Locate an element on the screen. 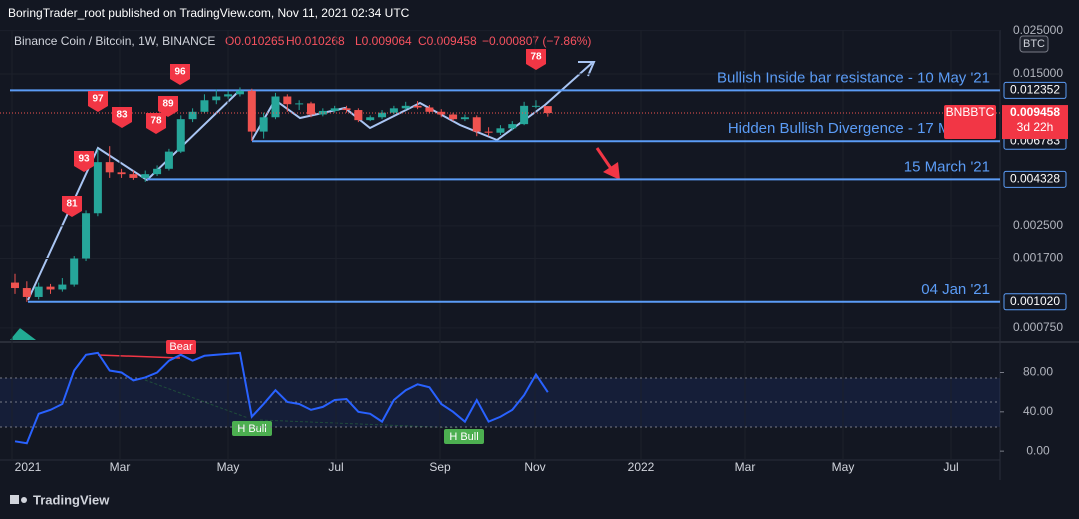 The image size is (1079, 519). last-badge is located at coordinates (970, 122).